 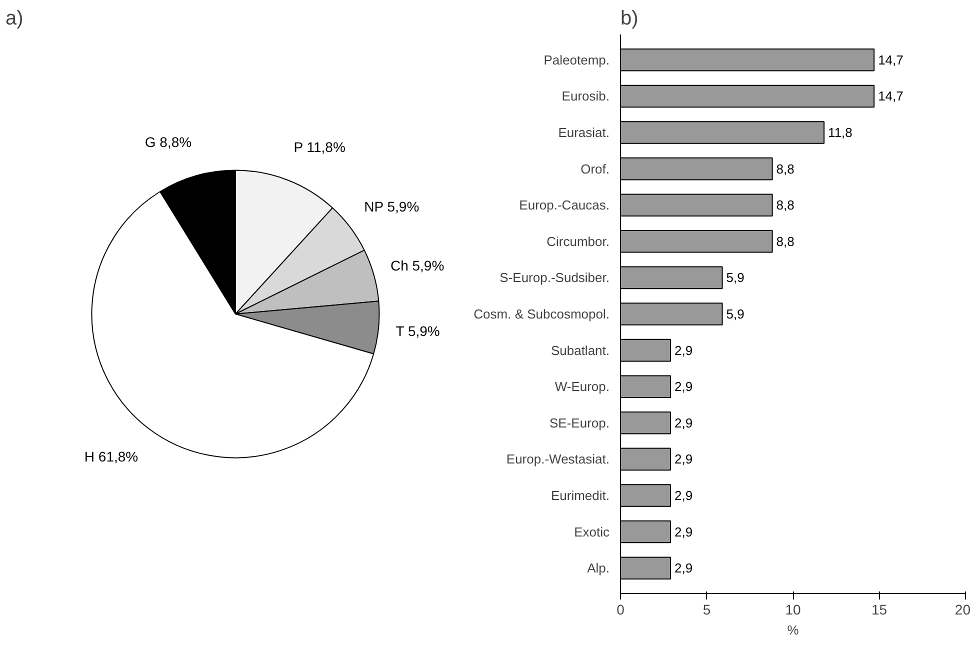 What do you see at coordinates (629, 19) in the screenshot?
I see `chart-title: b)` at bounding box center [629, 19].